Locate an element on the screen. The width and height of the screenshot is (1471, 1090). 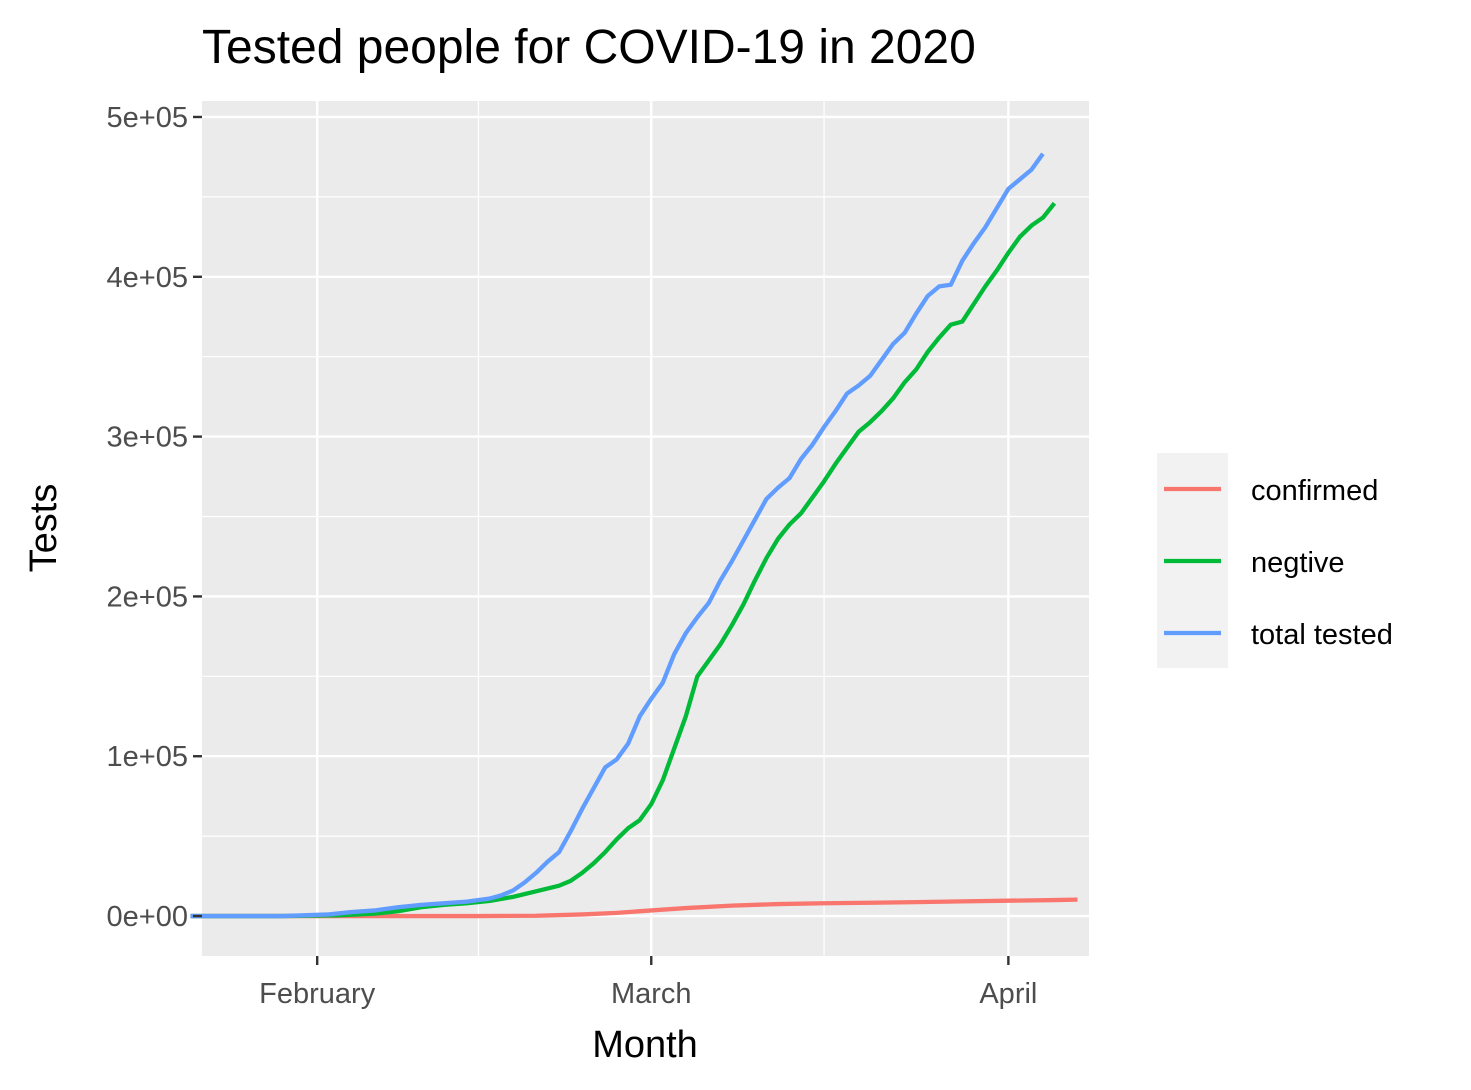
series-line-confirmed is located at coordinates (634, 908).